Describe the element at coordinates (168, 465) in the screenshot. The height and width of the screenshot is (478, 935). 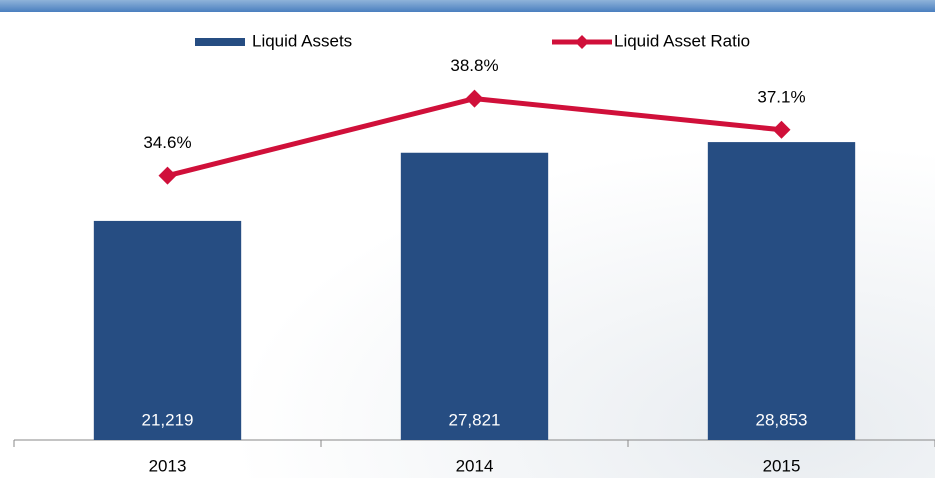
I see `x-tick-label: 2013` at that location.